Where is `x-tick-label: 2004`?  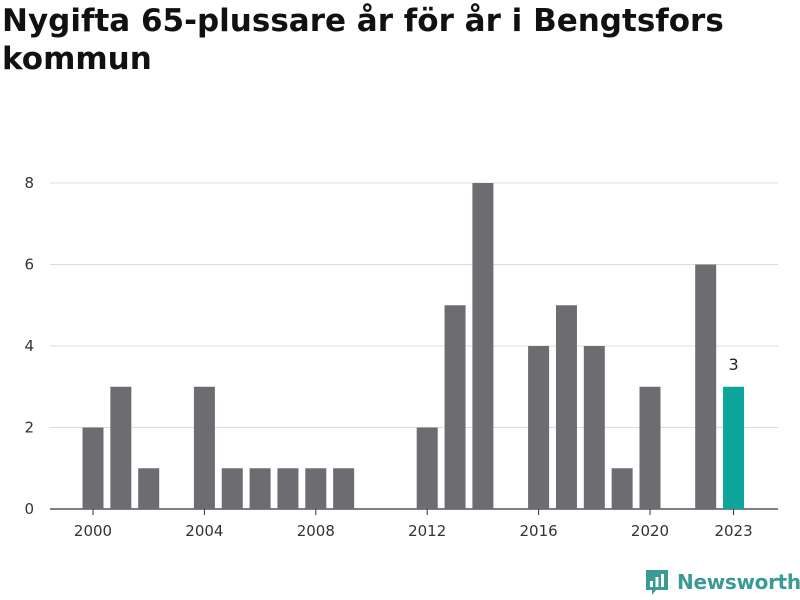 x-tick-label: 2004 is located at coordinates (204, 531).